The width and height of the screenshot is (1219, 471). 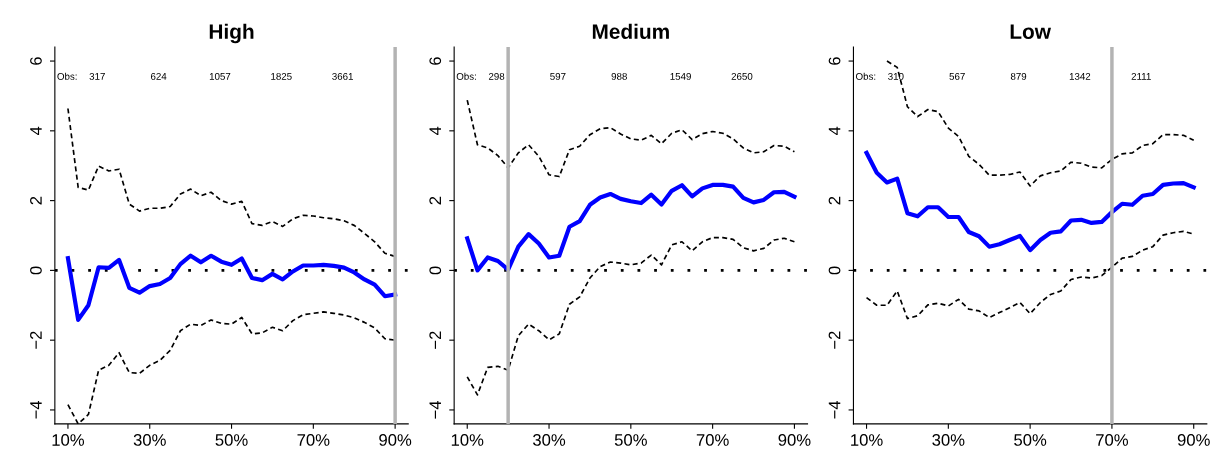 What do you see at coordinates (220, 76) in the screenshot?
I see `annotation: 1057` at bounding box center [220, 76].